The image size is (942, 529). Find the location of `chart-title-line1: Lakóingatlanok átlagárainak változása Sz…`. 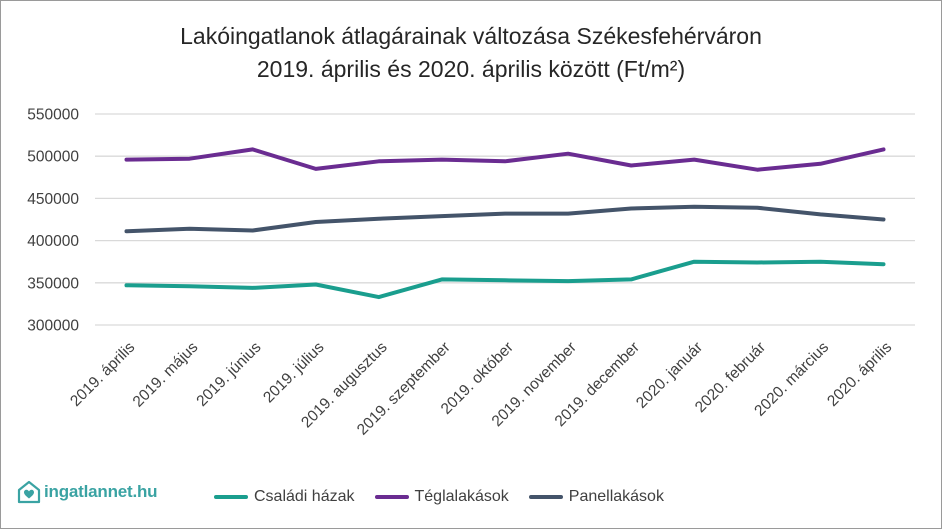

chart-title-line1: Lakóingatlanok átlagárainak változása Sz… is located at coordinates (471, 36).